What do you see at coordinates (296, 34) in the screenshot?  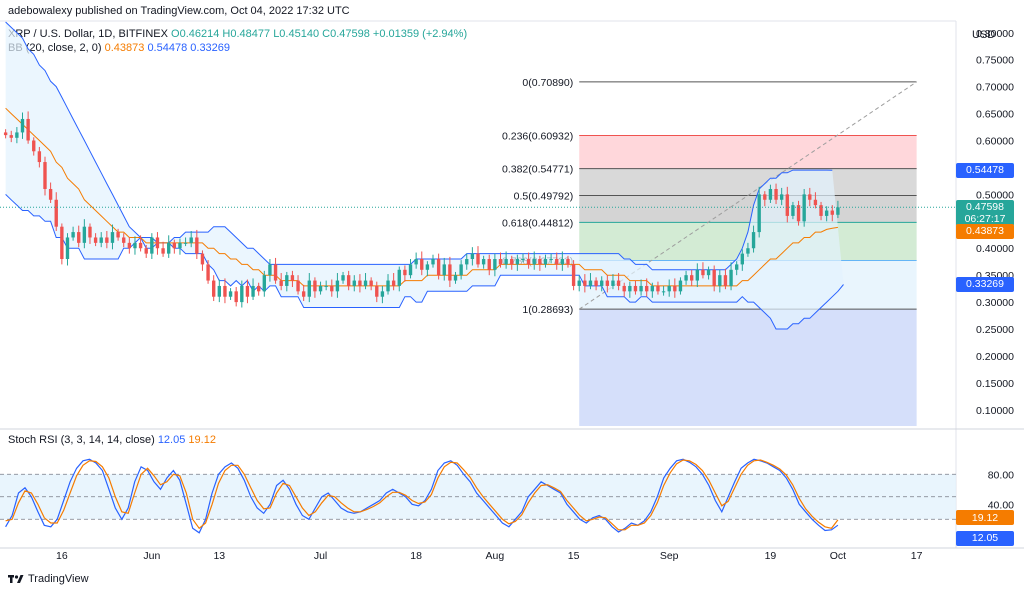 I see `low-value: L0.45140` at bounding box center [296, 34].